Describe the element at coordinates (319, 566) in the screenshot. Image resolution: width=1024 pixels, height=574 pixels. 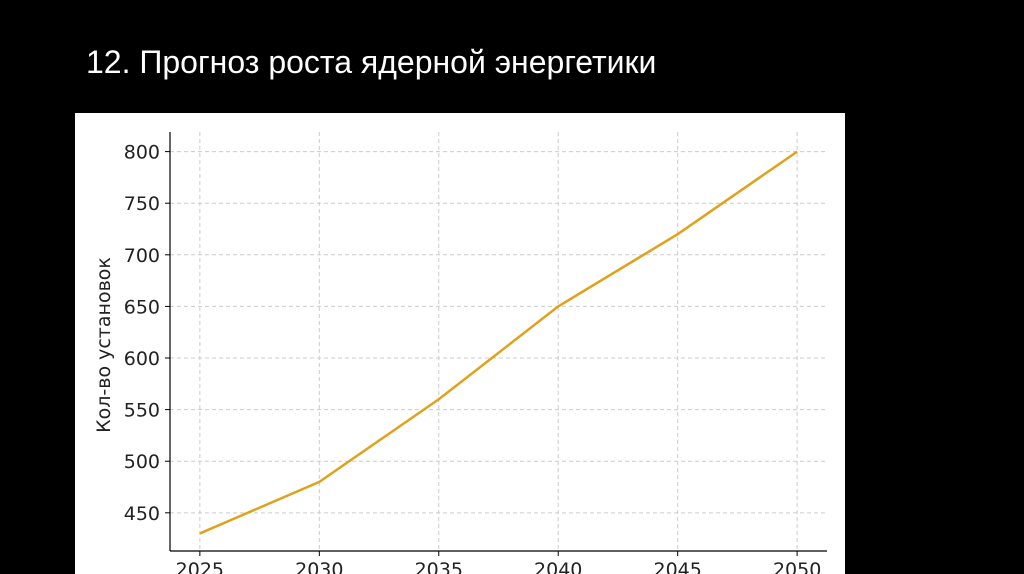
I see `x-tick-label: 2030` at that location.